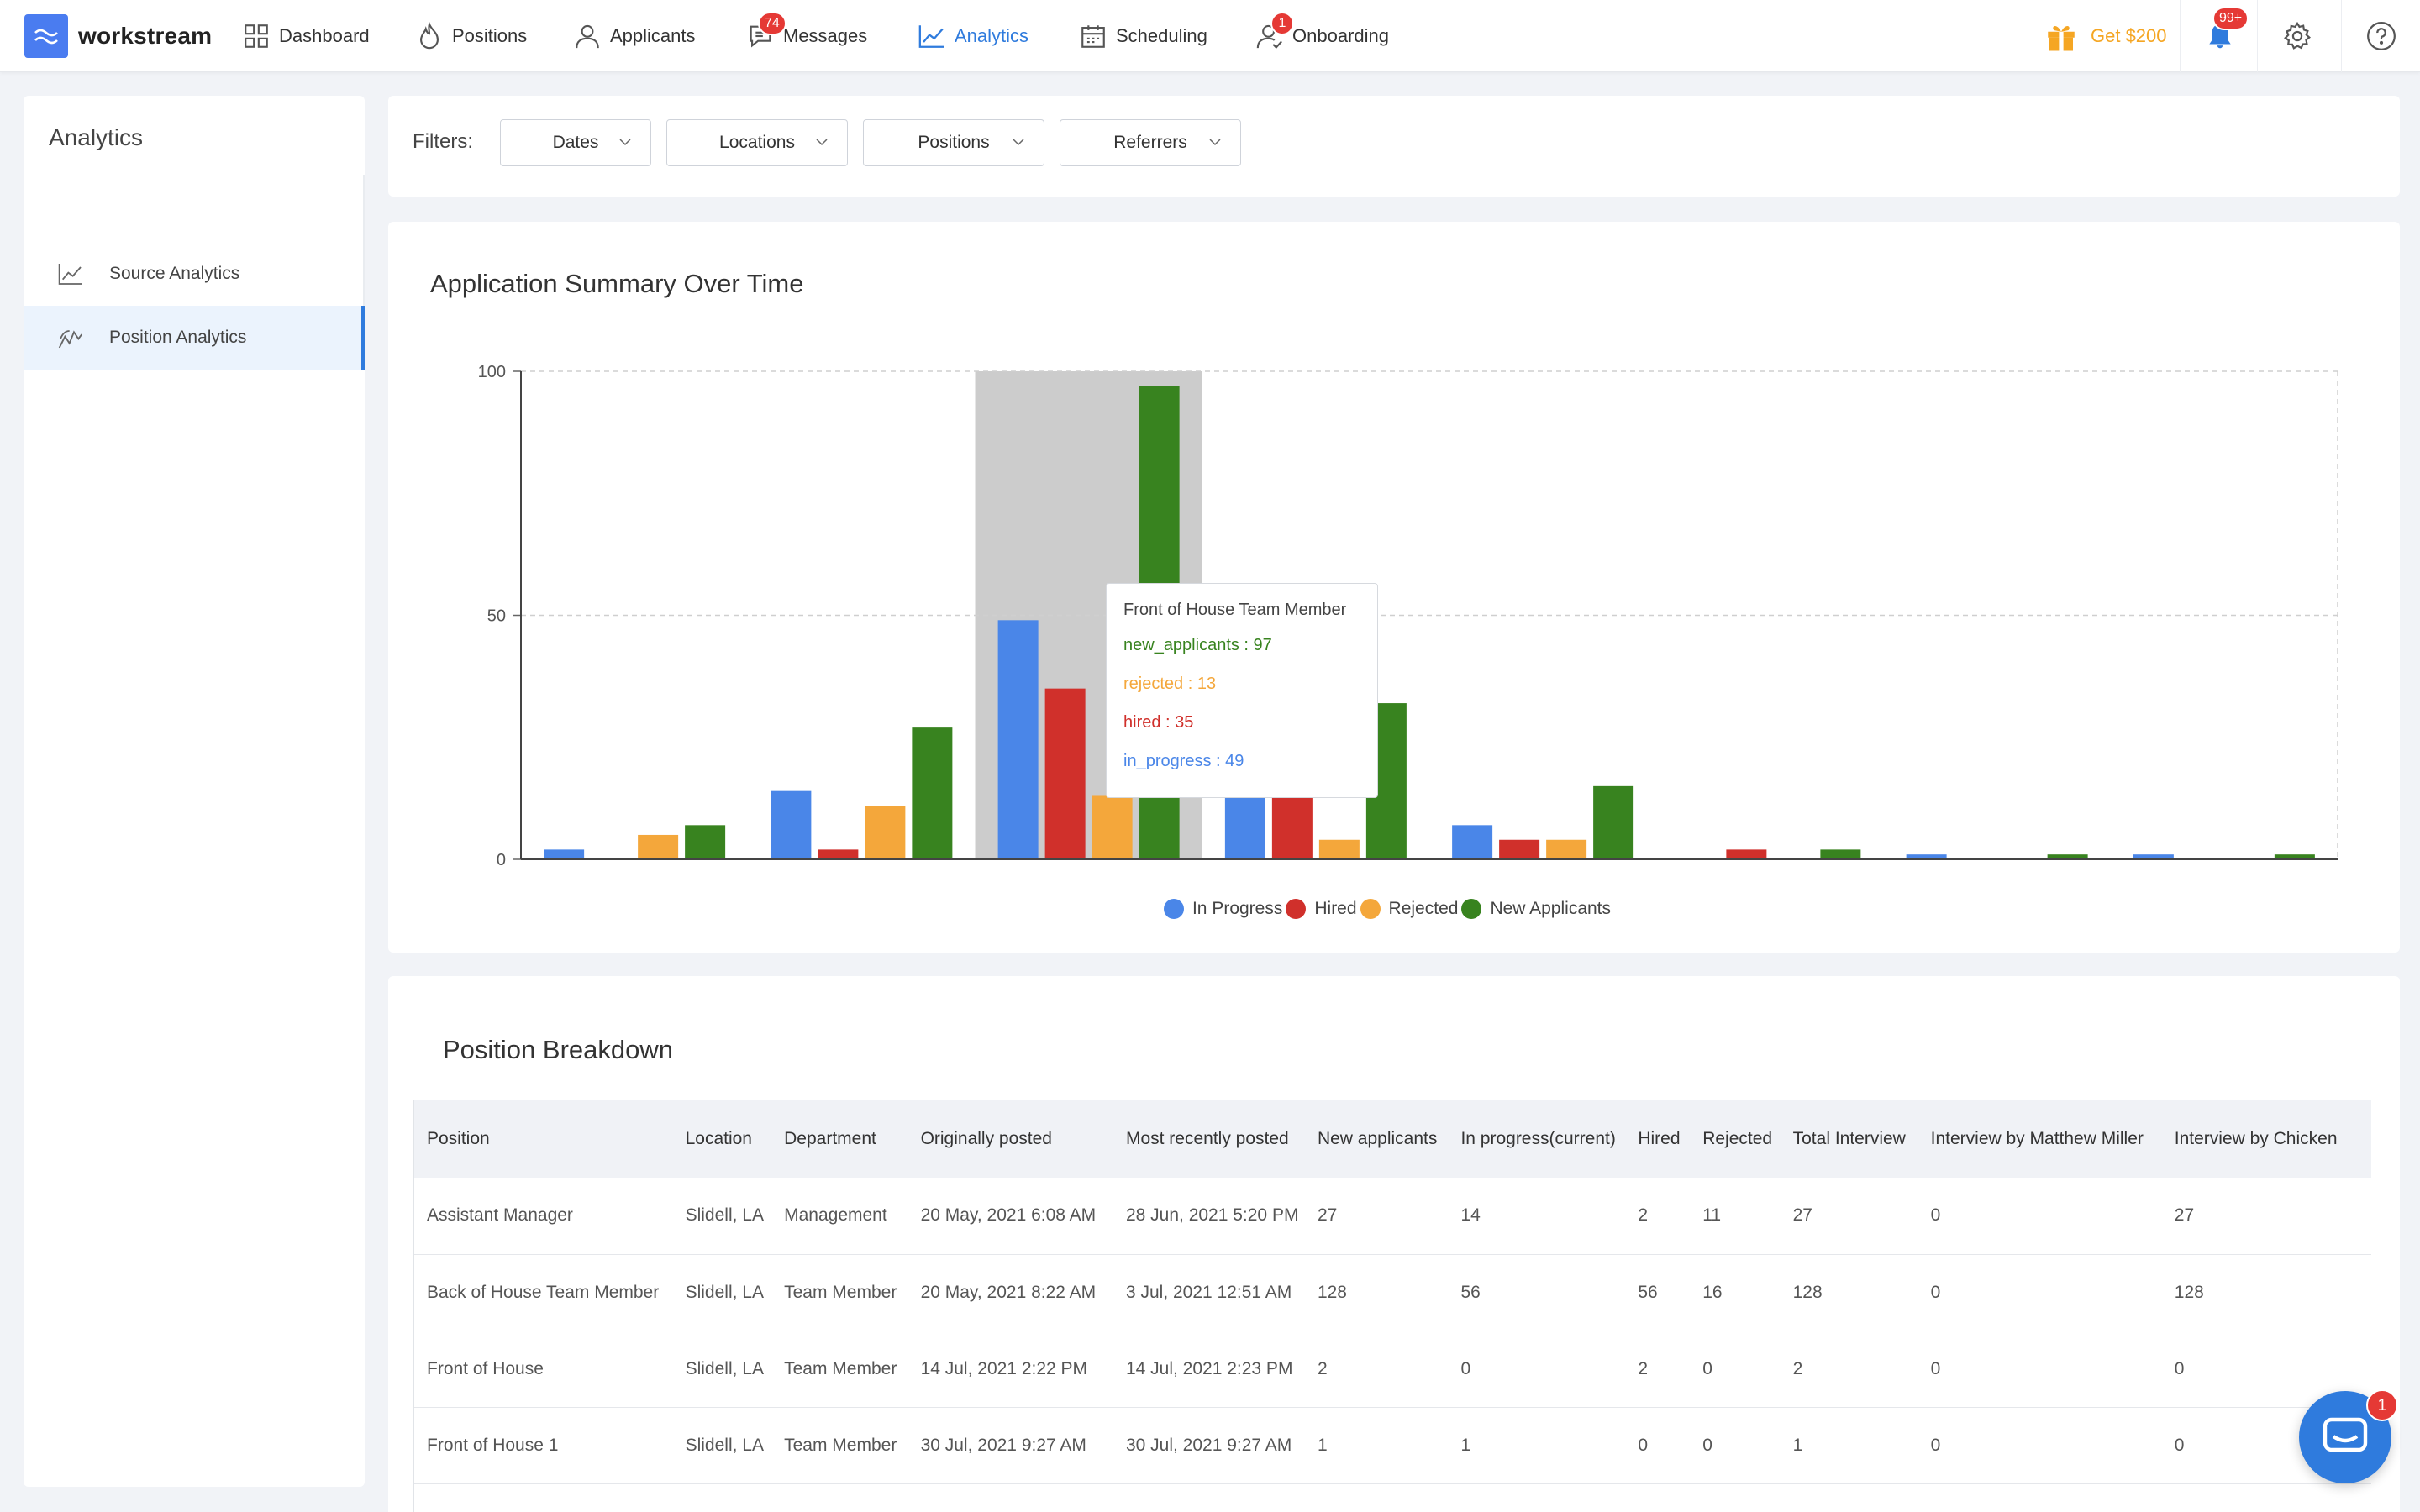 Image resolution: width=2420 pixels, height=1512 pixels. What do you see at coordinates (1208, 1292) in the screenshot?
I see `cell-recently-posted: 3 Jul, 2021 12:51 AM` at bounding box center [1208, 1292].